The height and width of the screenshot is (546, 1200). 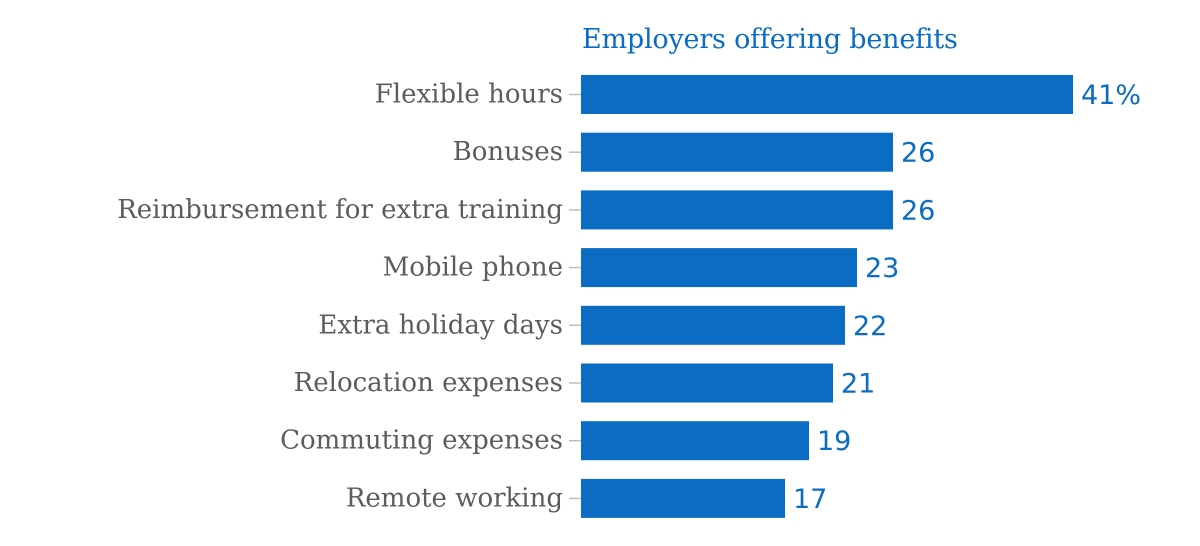 I want to click on category-label: Commuting expenses, so click(x=421, y=441).